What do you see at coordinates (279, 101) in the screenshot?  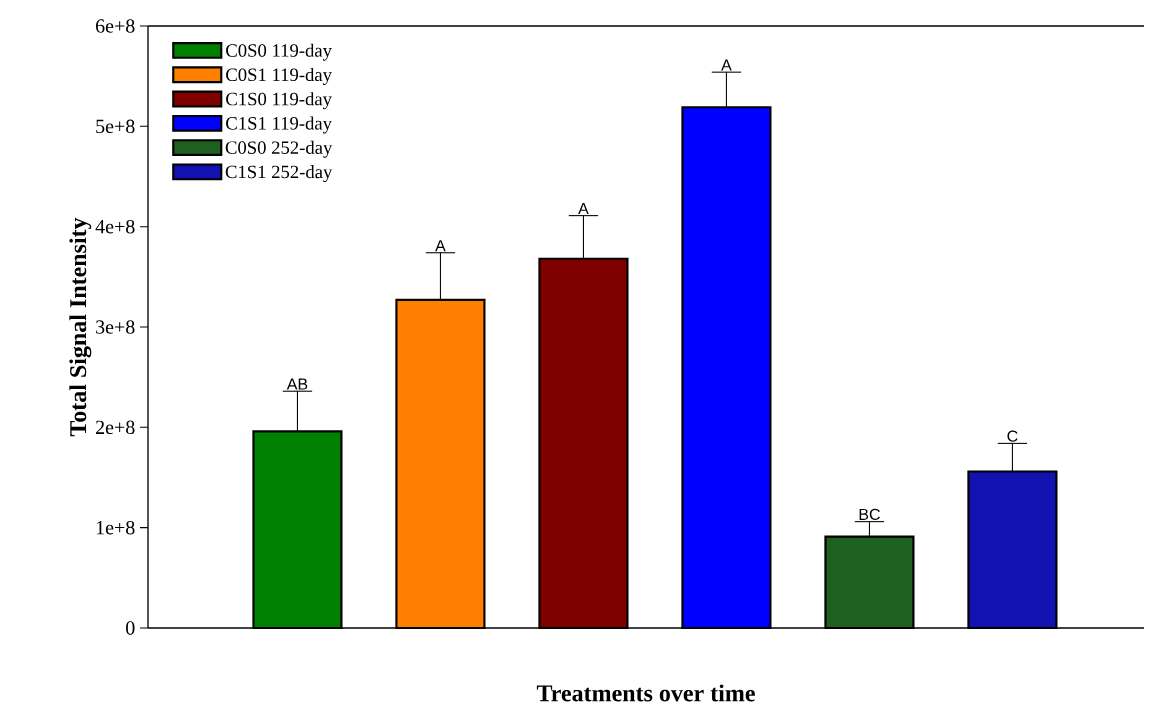 I see `legend-label: C1S0 119-day` at bounding box center [279, 101].